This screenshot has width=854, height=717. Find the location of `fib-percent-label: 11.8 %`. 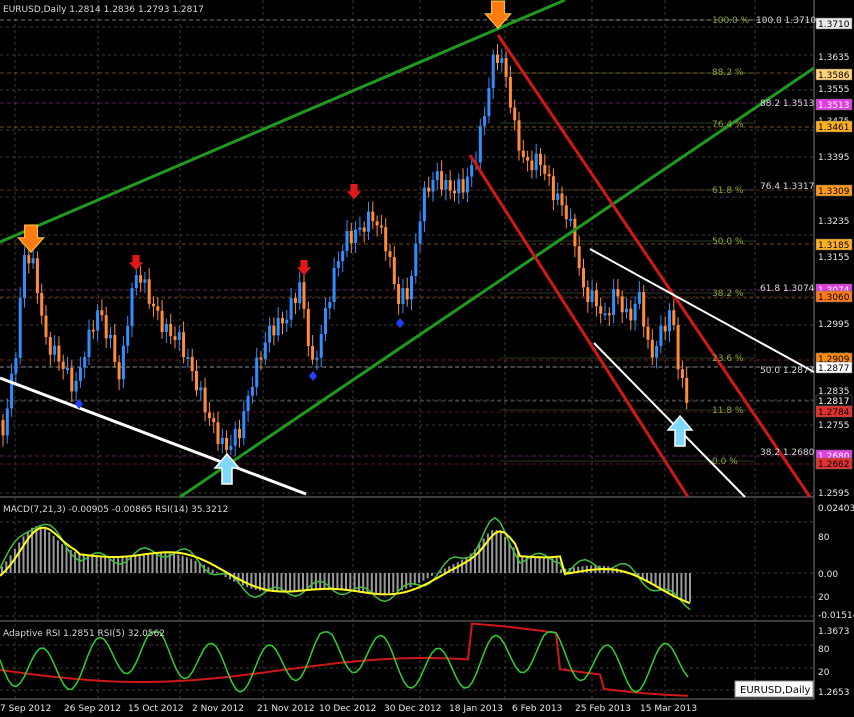

fib-percent-label: 11.8 % is located at coordinates (728, 411).